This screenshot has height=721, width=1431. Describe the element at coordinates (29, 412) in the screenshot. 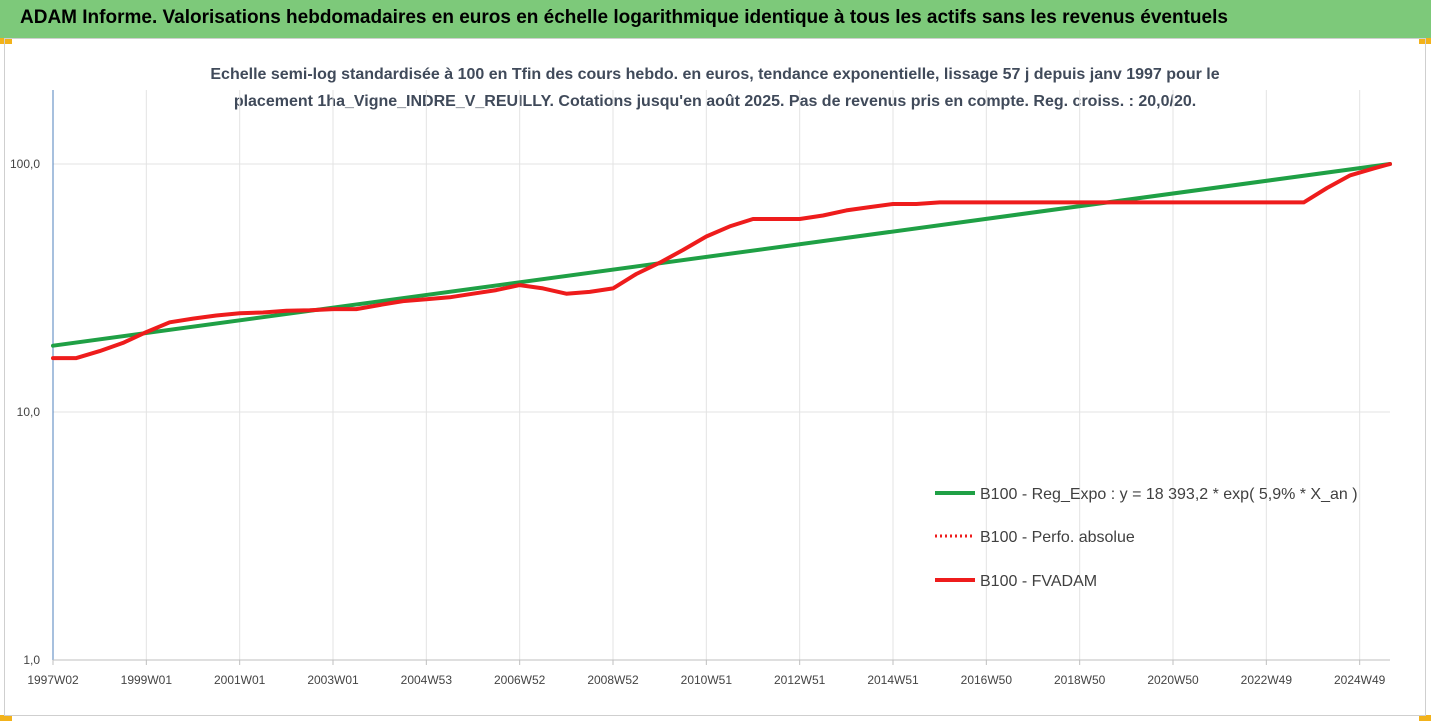

I see `y-tick-label: 10,0` at that location.